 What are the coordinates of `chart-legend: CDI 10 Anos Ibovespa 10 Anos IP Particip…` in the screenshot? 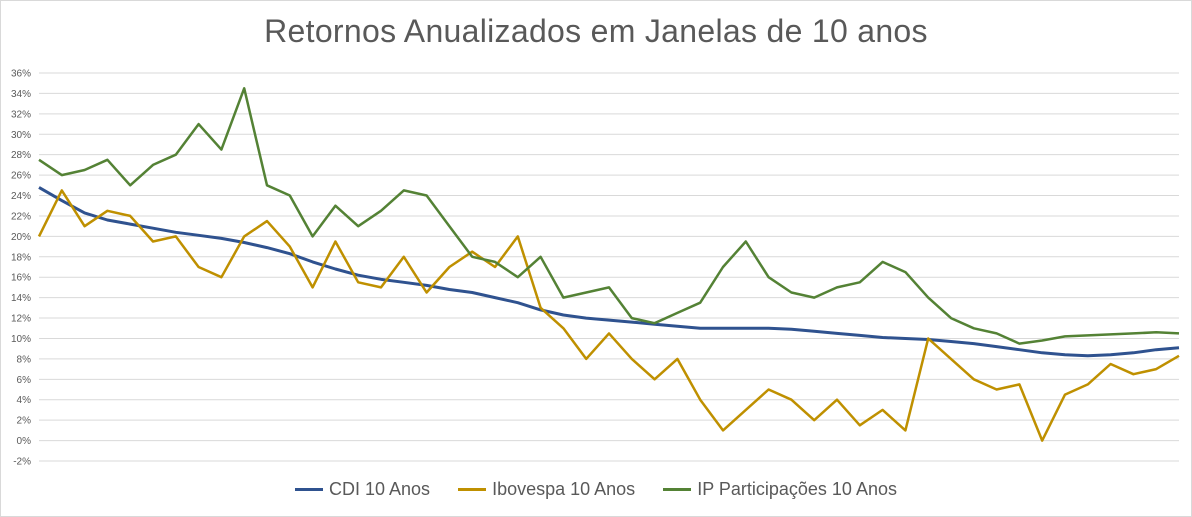 It's located at (596, 489).